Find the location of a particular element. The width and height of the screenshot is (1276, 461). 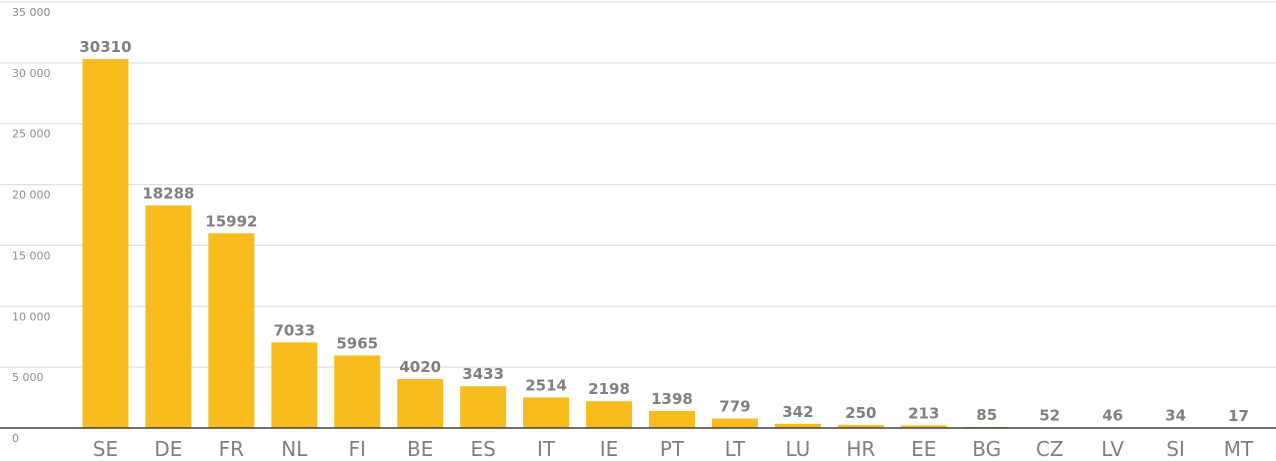

x-tick-label: BE is located at coordinates (420, 449).